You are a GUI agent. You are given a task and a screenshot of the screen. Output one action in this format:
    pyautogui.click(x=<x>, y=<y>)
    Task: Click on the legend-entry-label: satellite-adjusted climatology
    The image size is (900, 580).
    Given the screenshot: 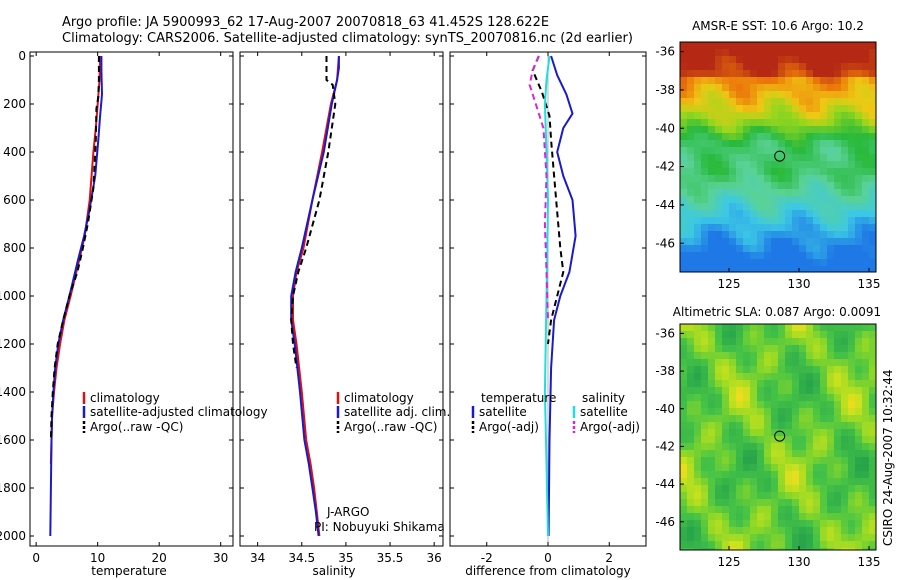 What is the action you would take?
    pyautogui.click(x=179, y=412)
    